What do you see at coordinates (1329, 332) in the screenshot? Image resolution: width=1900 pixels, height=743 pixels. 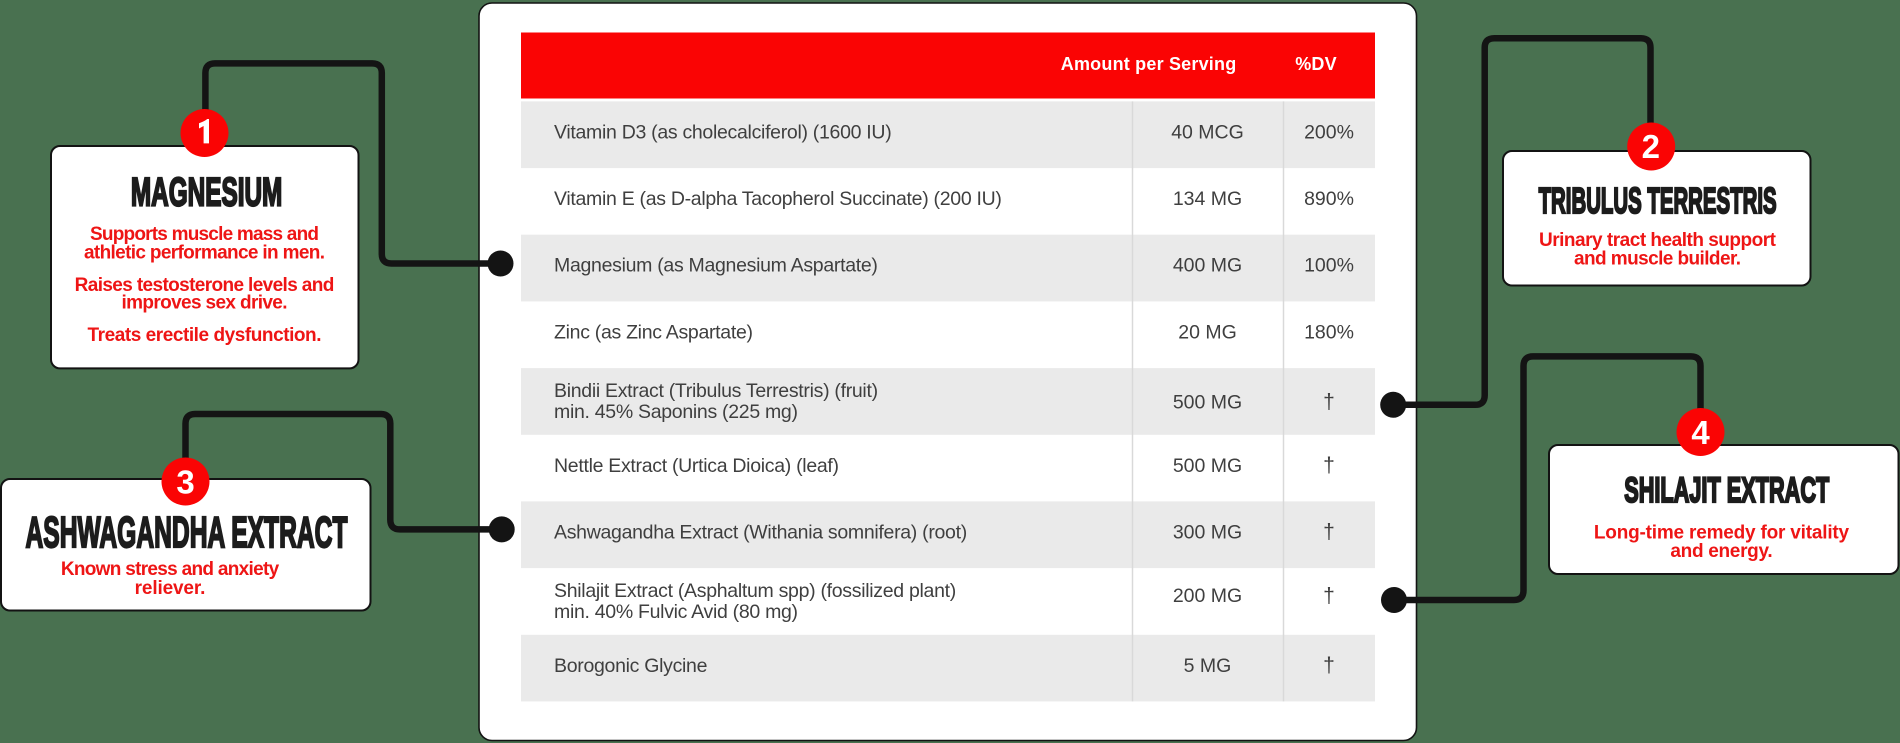 I see `svg-text: 180%` at bounding box center [1329, 332].